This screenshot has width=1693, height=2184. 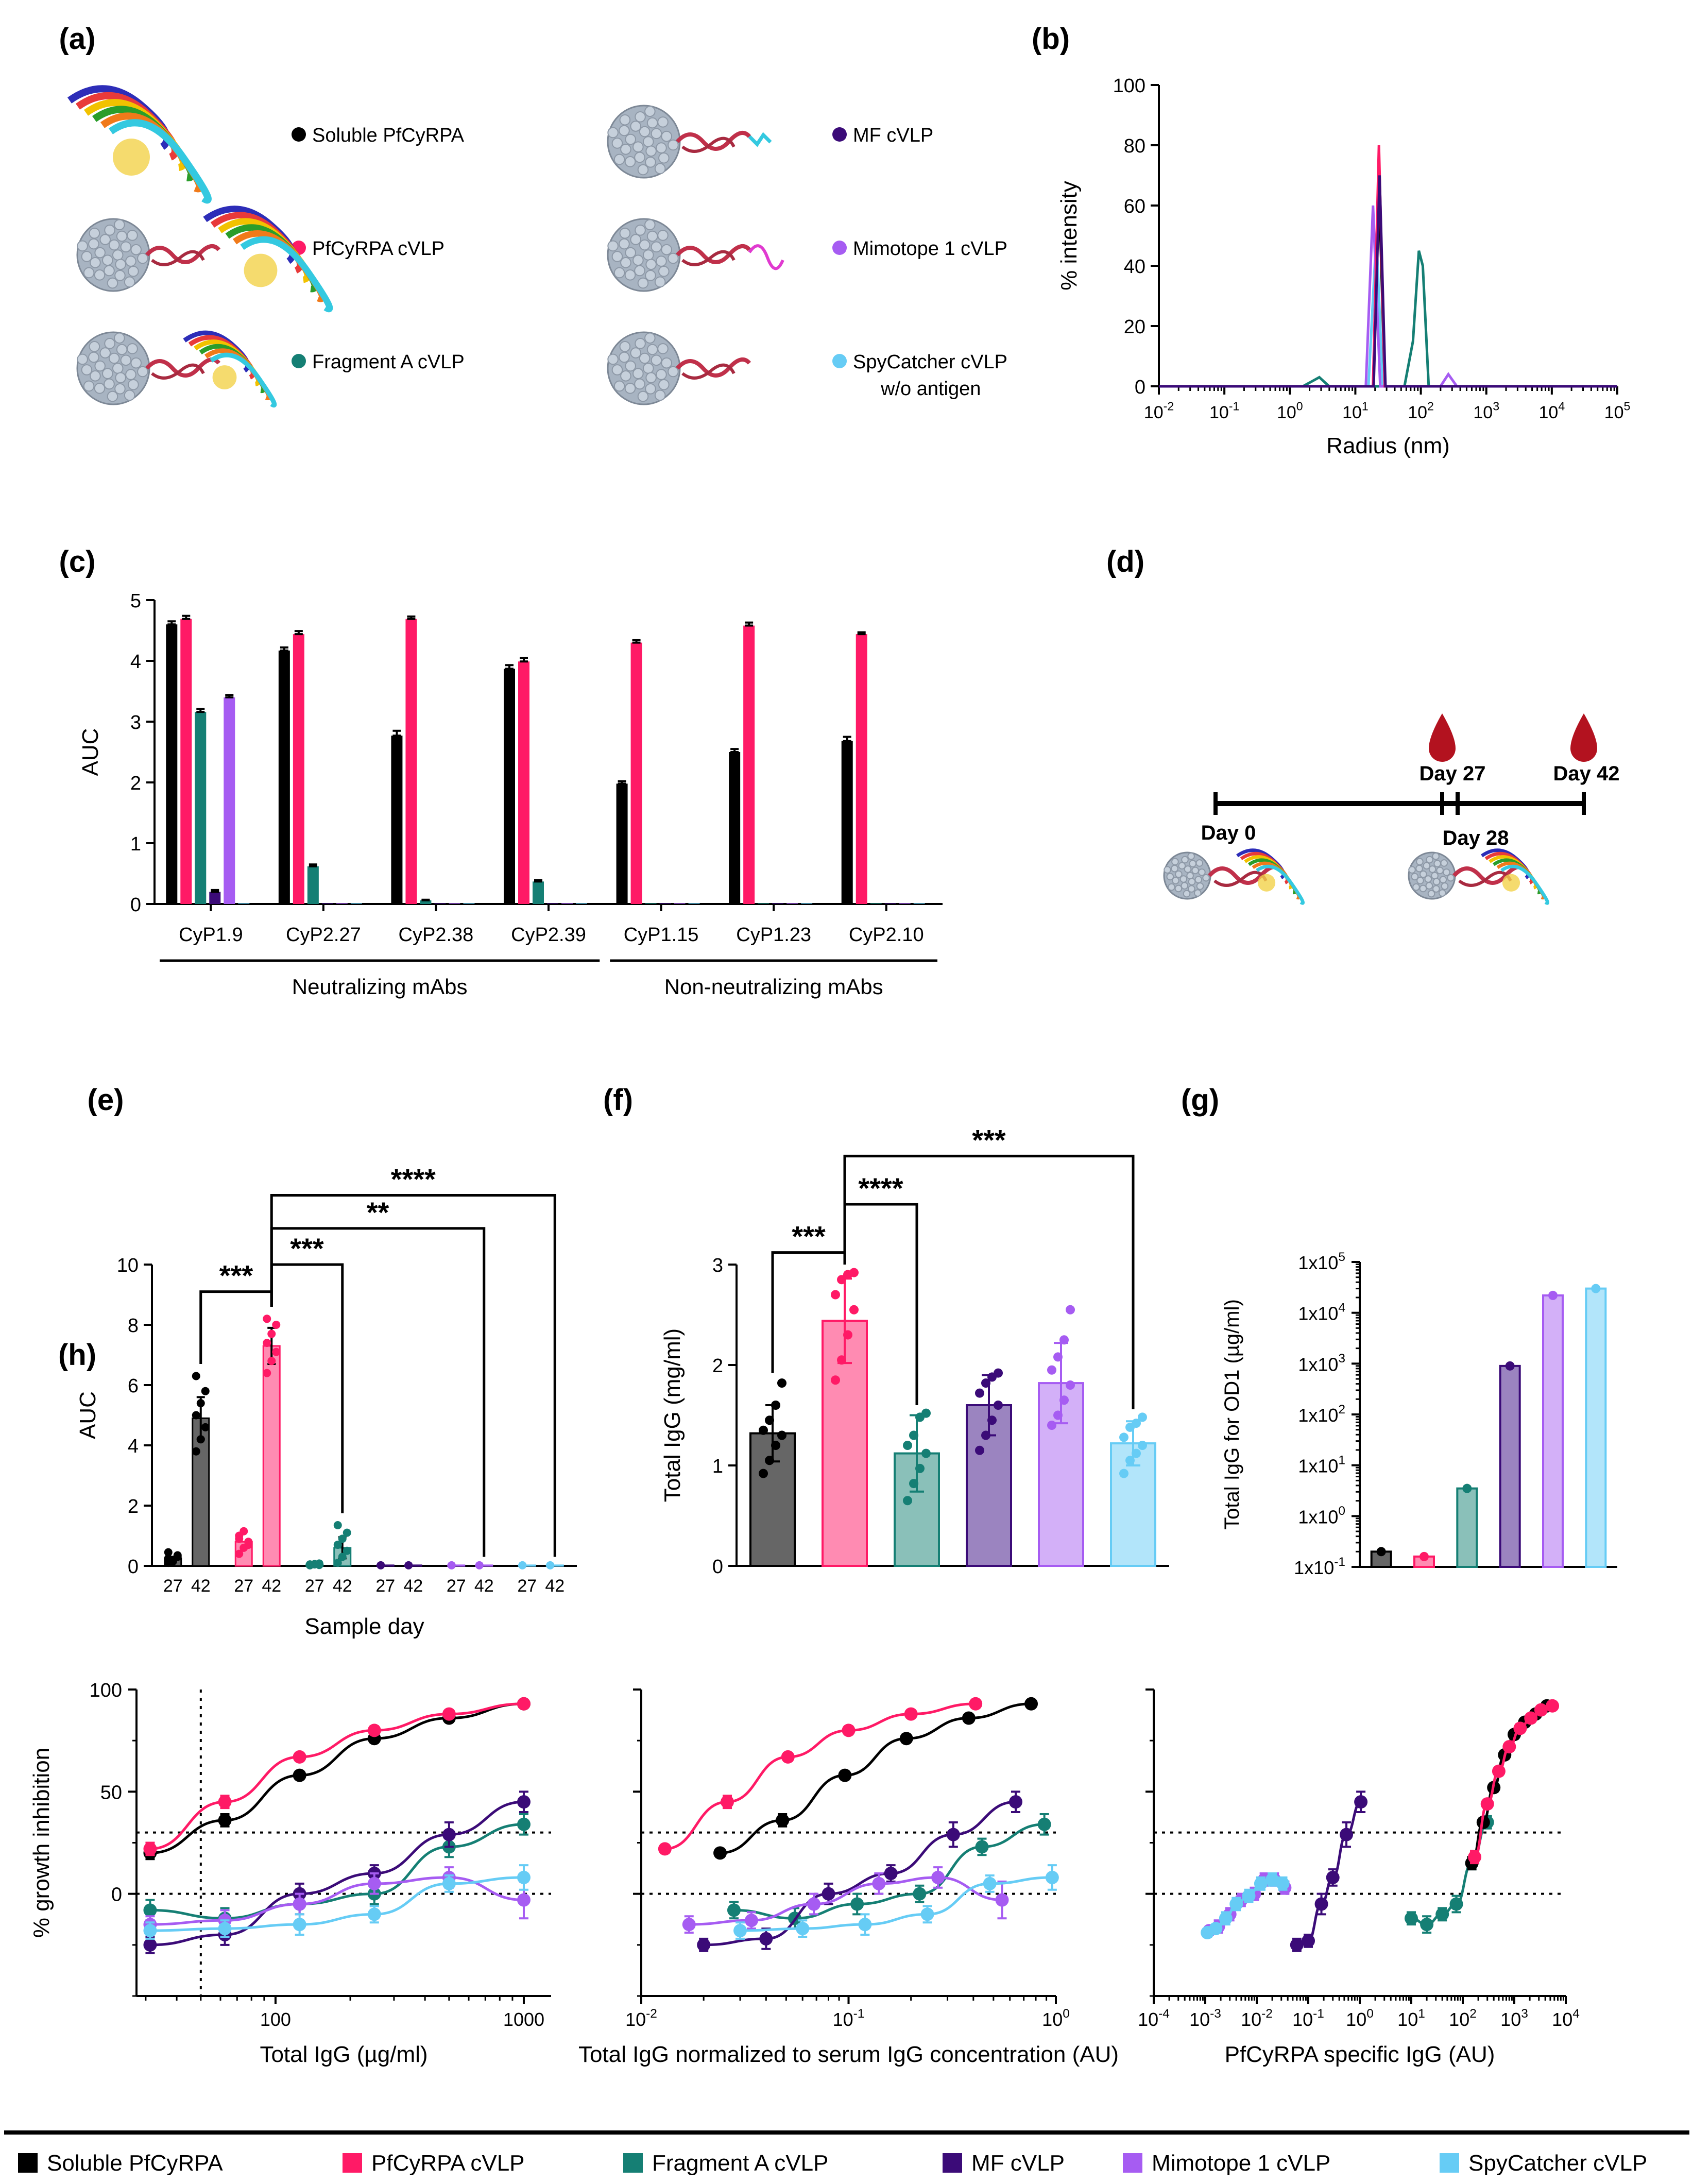 I want to click on data-point-fraga, so click(x=920, y=1894).